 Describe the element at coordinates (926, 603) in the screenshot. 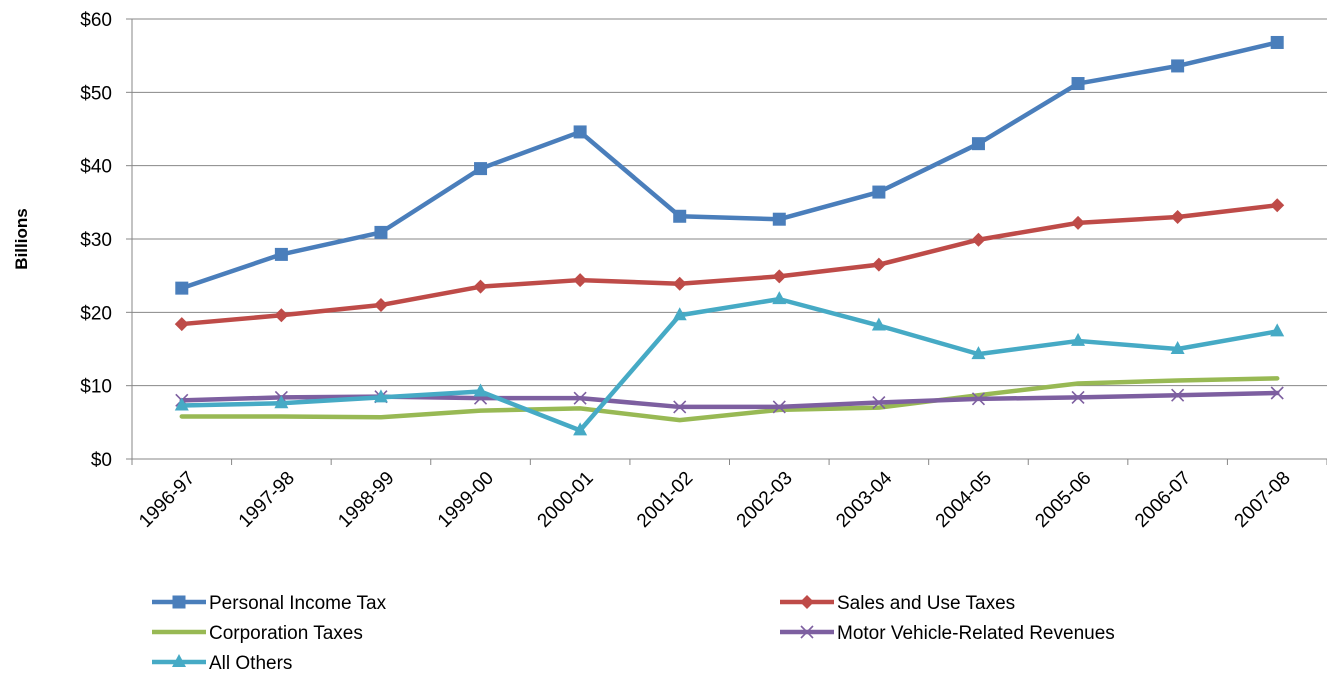

I see `legend-label: Sales and Use Taxes` at that location.